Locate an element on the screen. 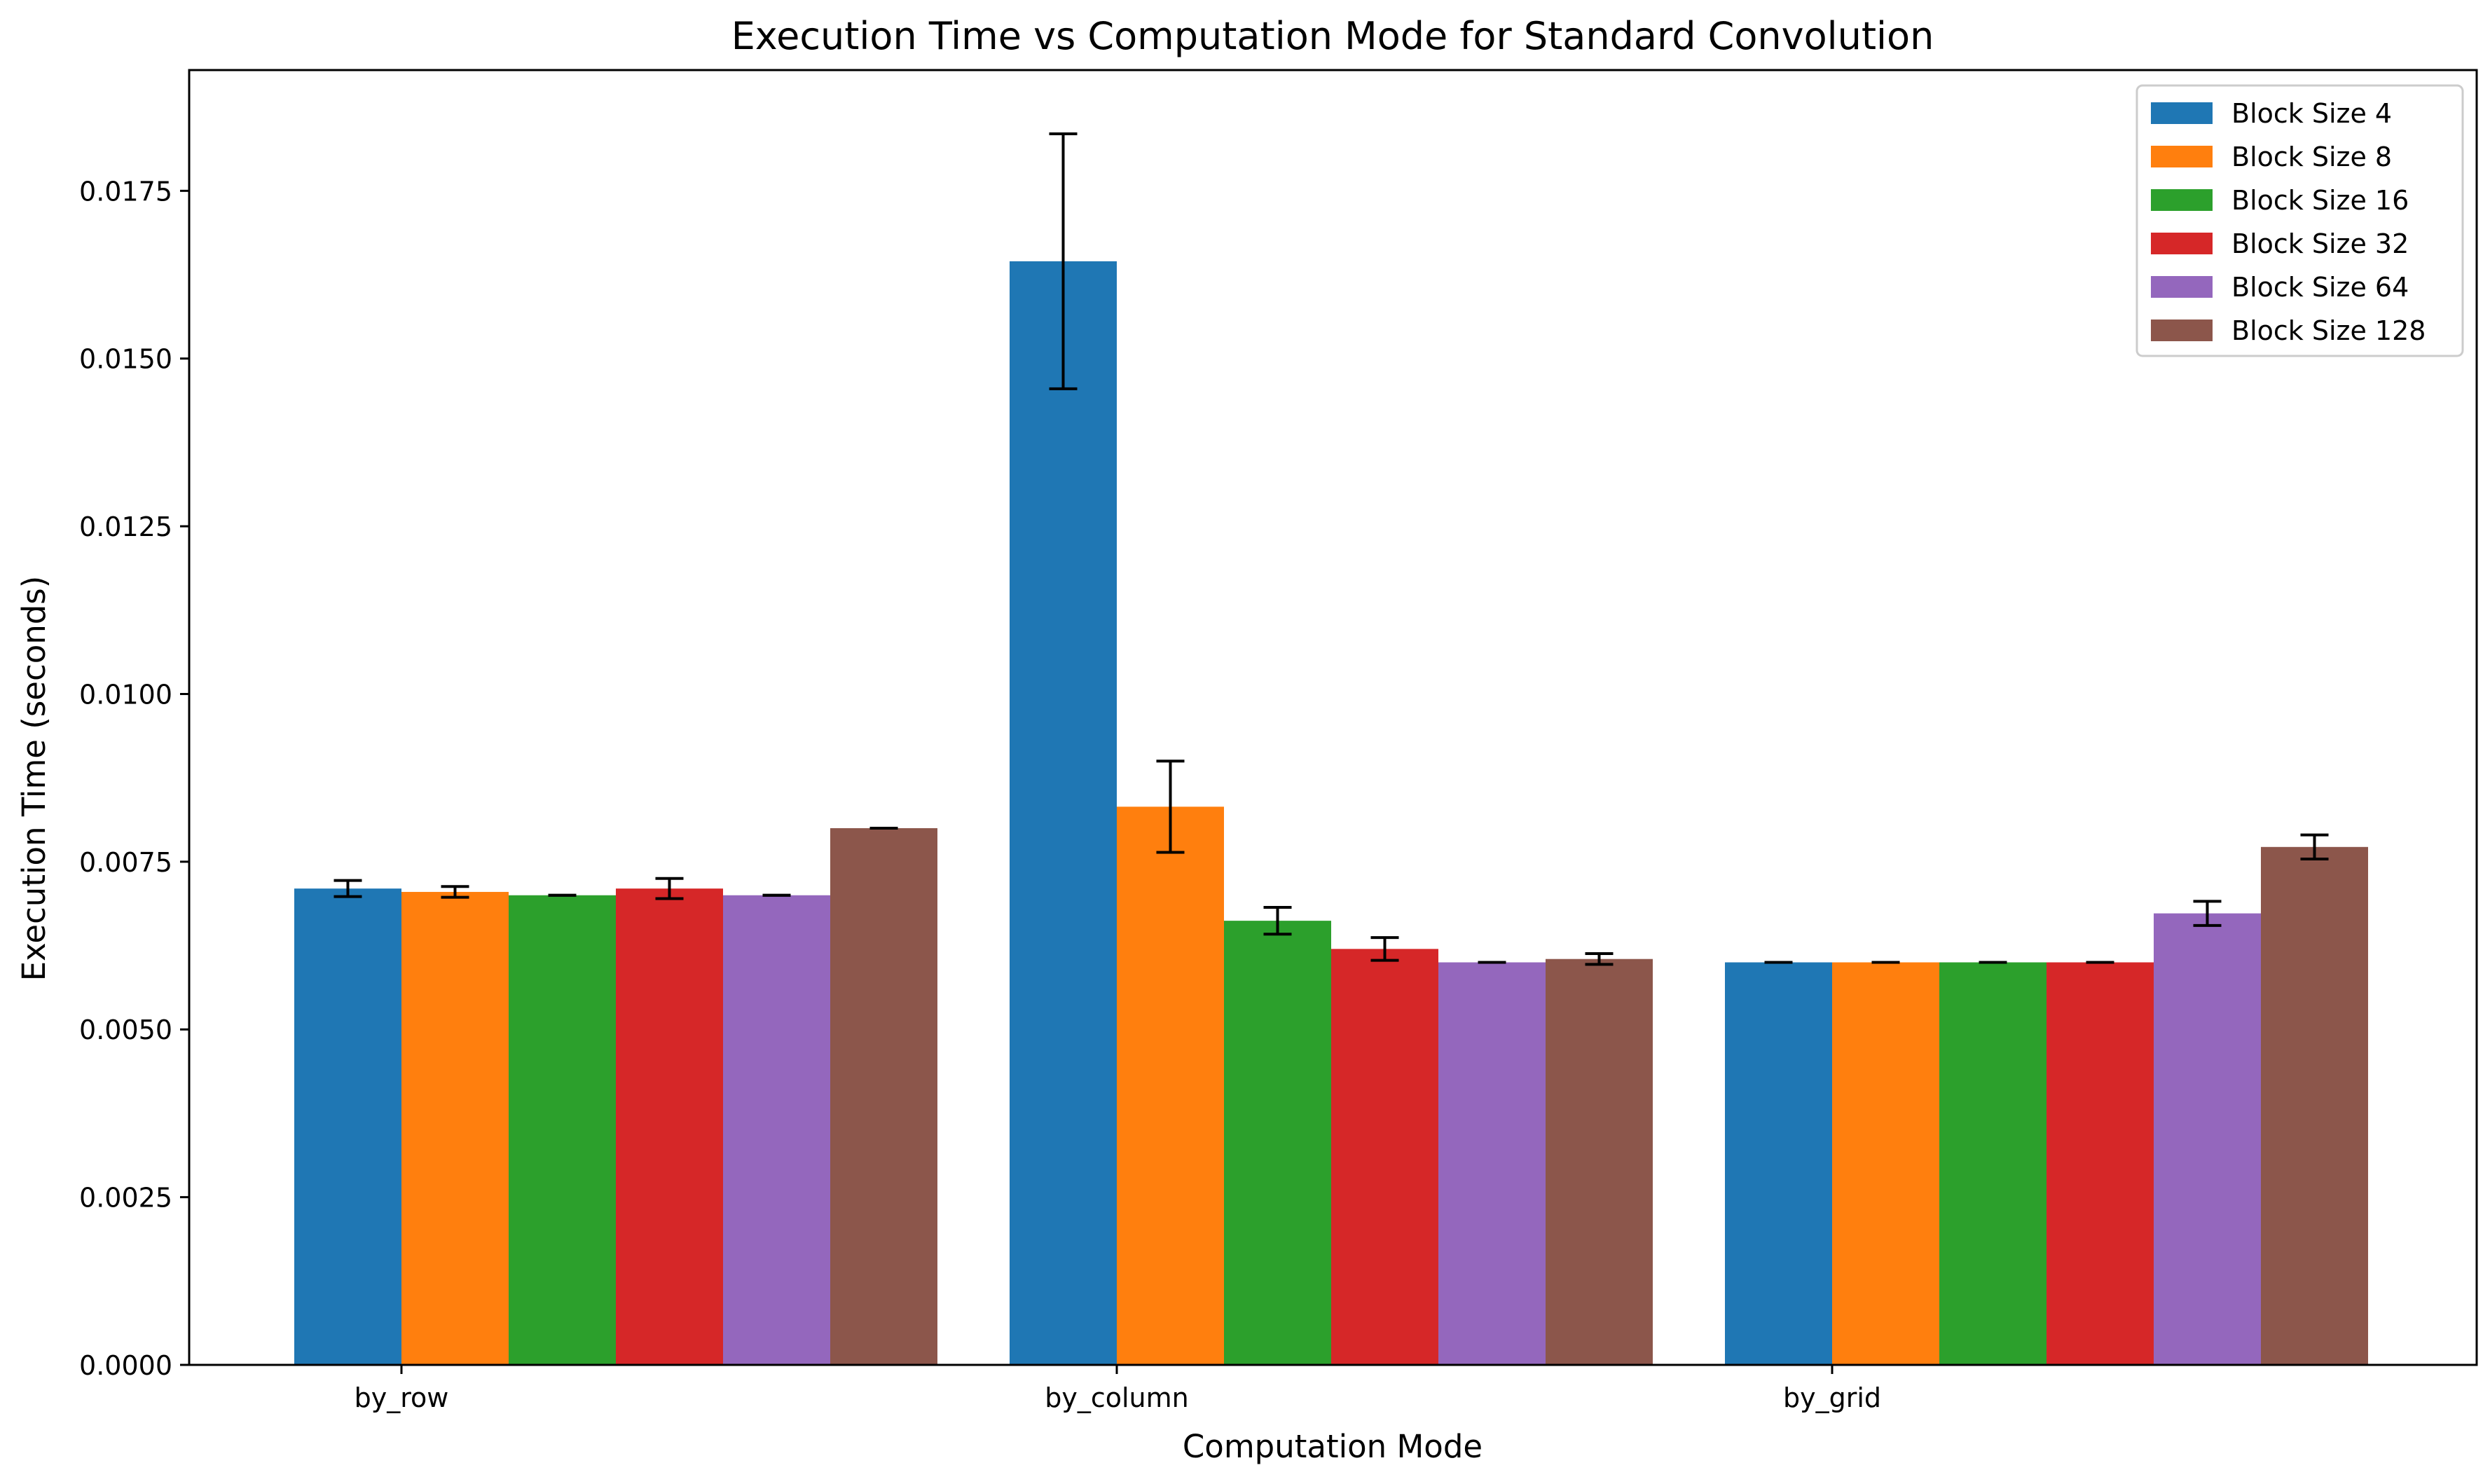 The image size is (2490, 1484). y-tick-label: 0.0100 is located at coordinates (125, 694).